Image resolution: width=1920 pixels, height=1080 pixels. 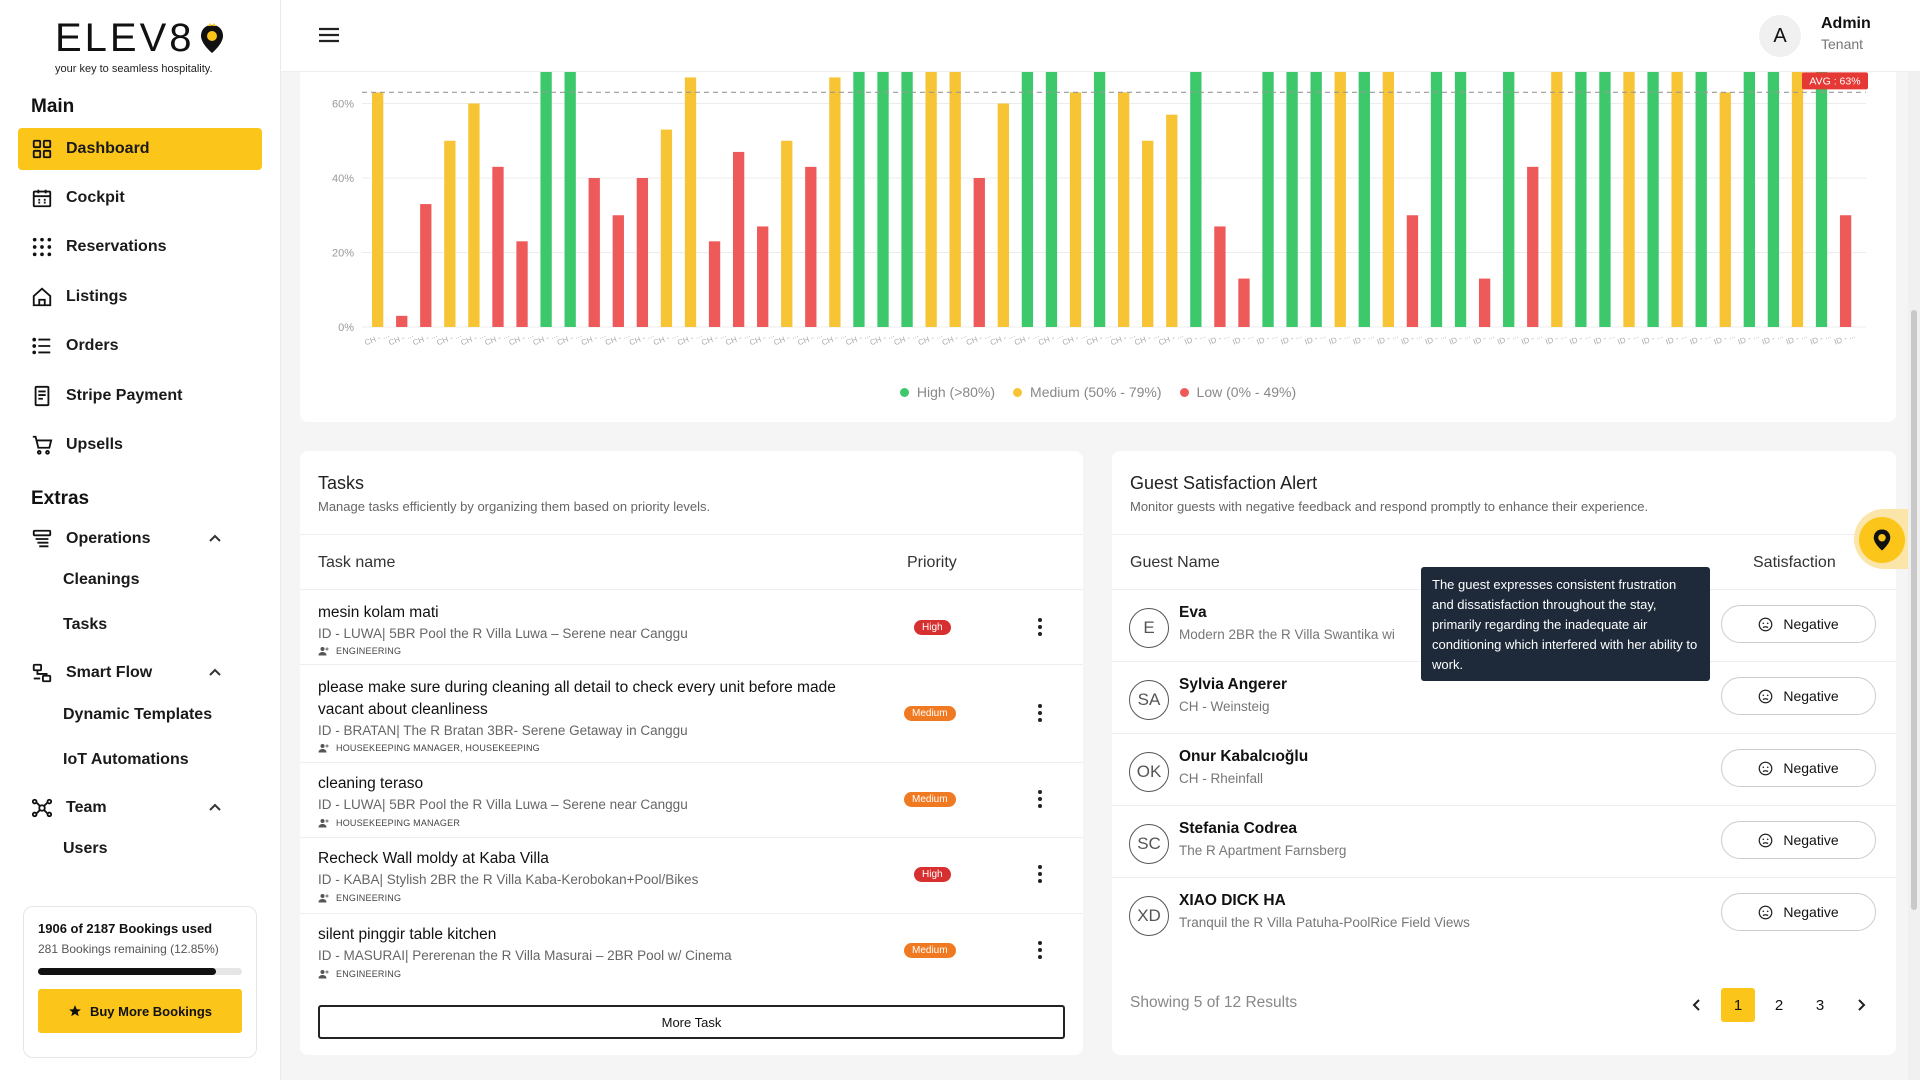 I want to click on sidebar-item-orders: Orders, so click(x=140, y=346).